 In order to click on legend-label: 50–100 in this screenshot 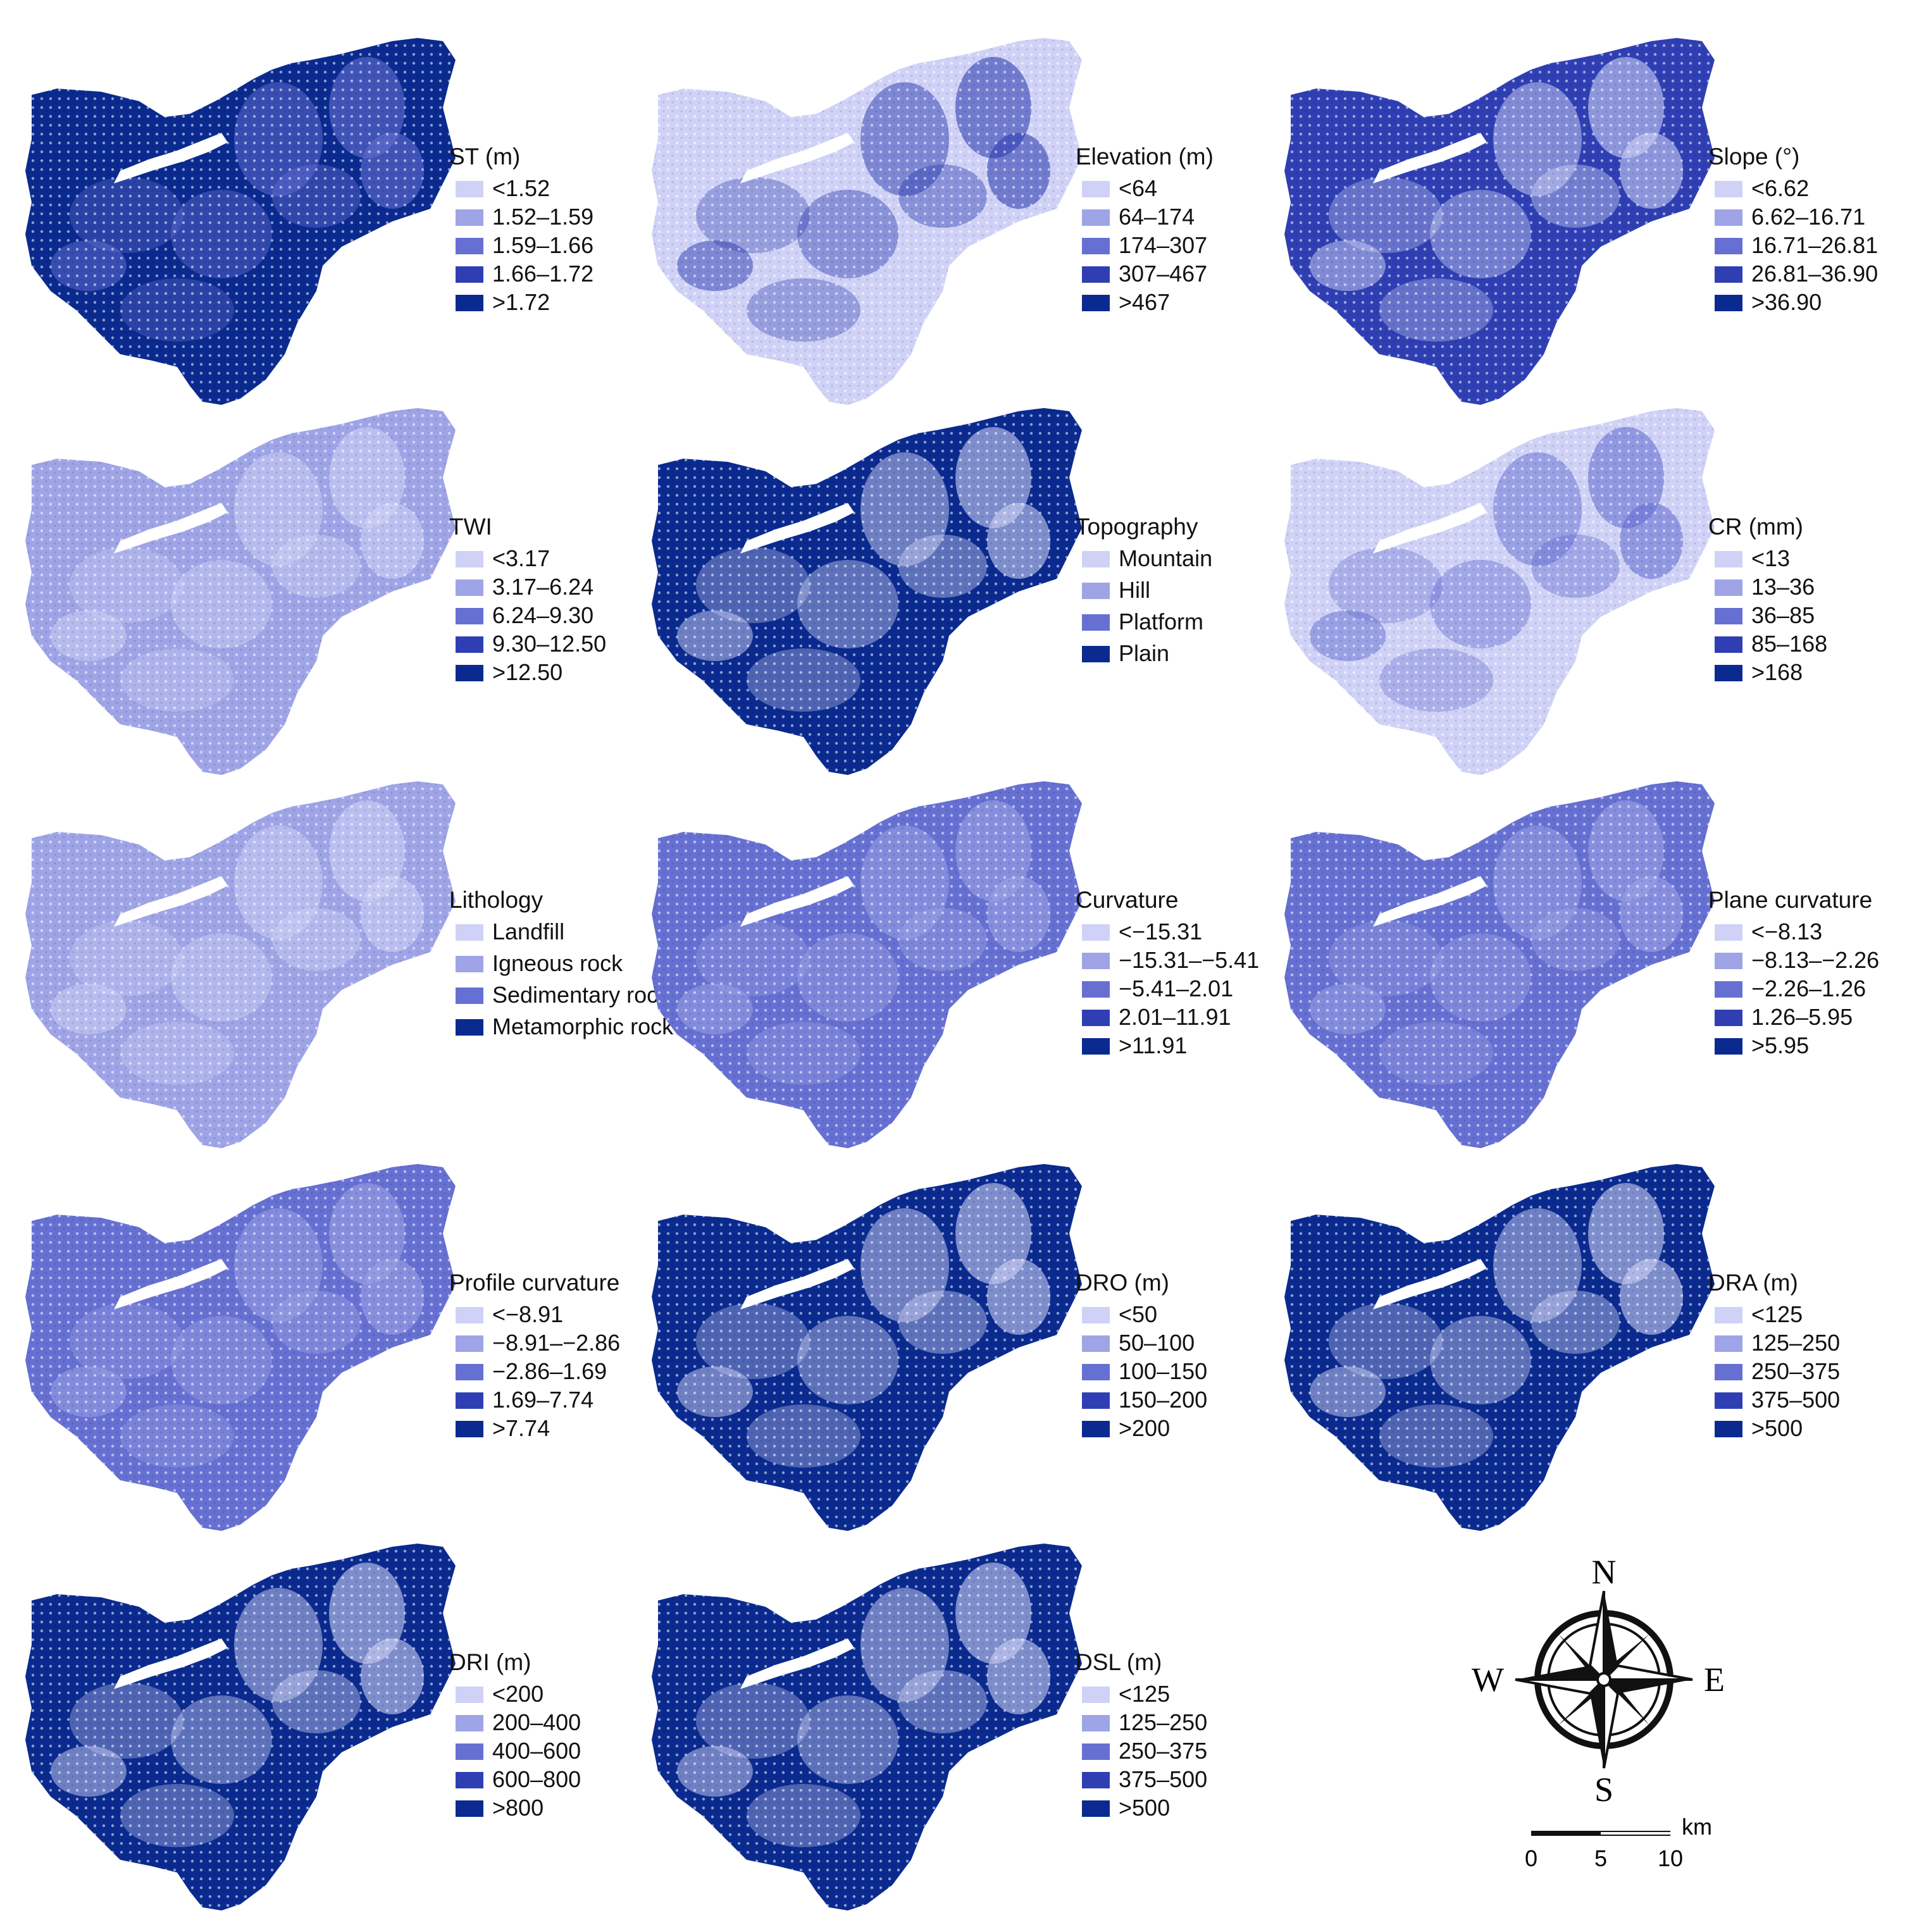, I will do `click(1157, 1343)`.